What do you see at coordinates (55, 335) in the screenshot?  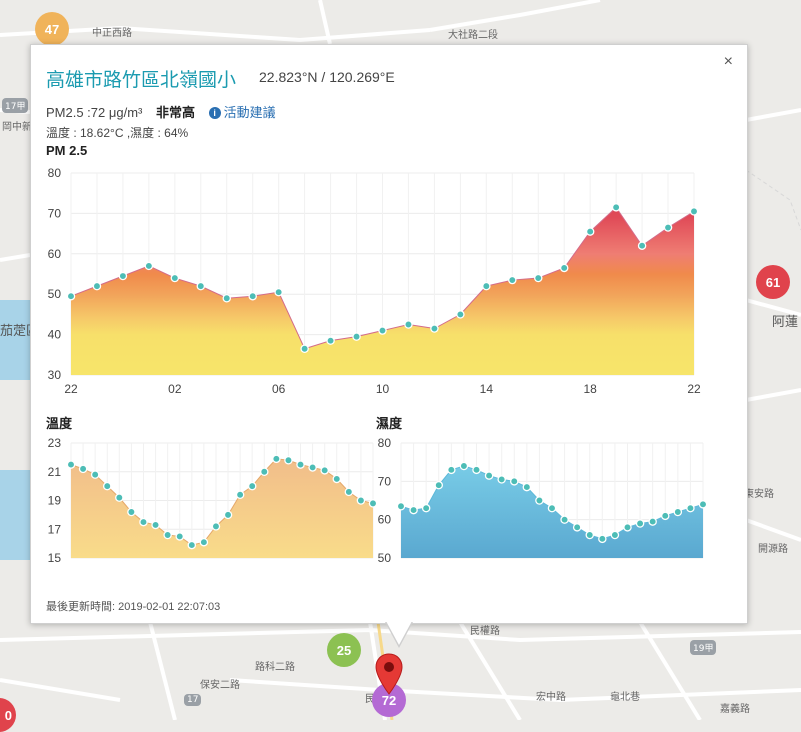 I see `y-tick-label: 40` at bounding box center [55, 335].